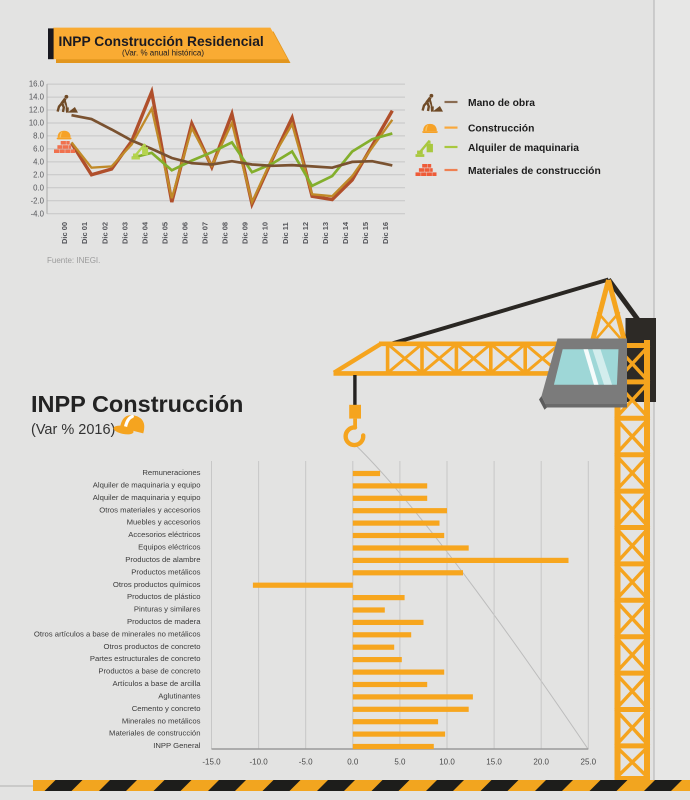 This screenshot has height=800, width=690. I want to click on svg-text: Remuneraciones, so click(171, 472).